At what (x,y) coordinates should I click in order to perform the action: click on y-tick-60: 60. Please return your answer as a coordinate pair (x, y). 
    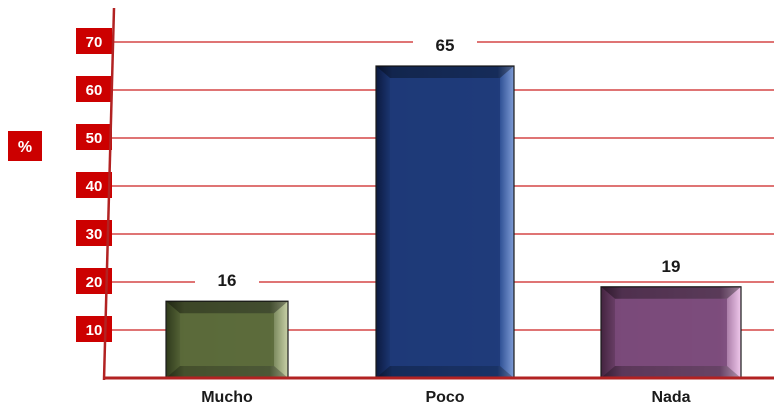
    Looking at the image, I should click on (94, 89).